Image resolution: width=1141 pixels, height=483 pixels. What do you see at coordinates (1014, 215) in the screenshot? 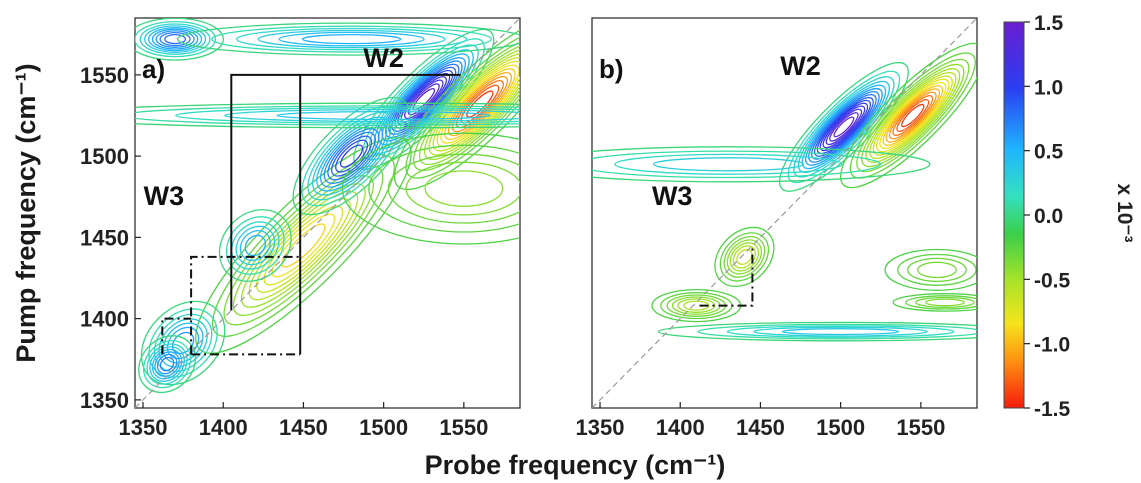
I see `colorbar-gradient` at bounding box center [1014, 215].